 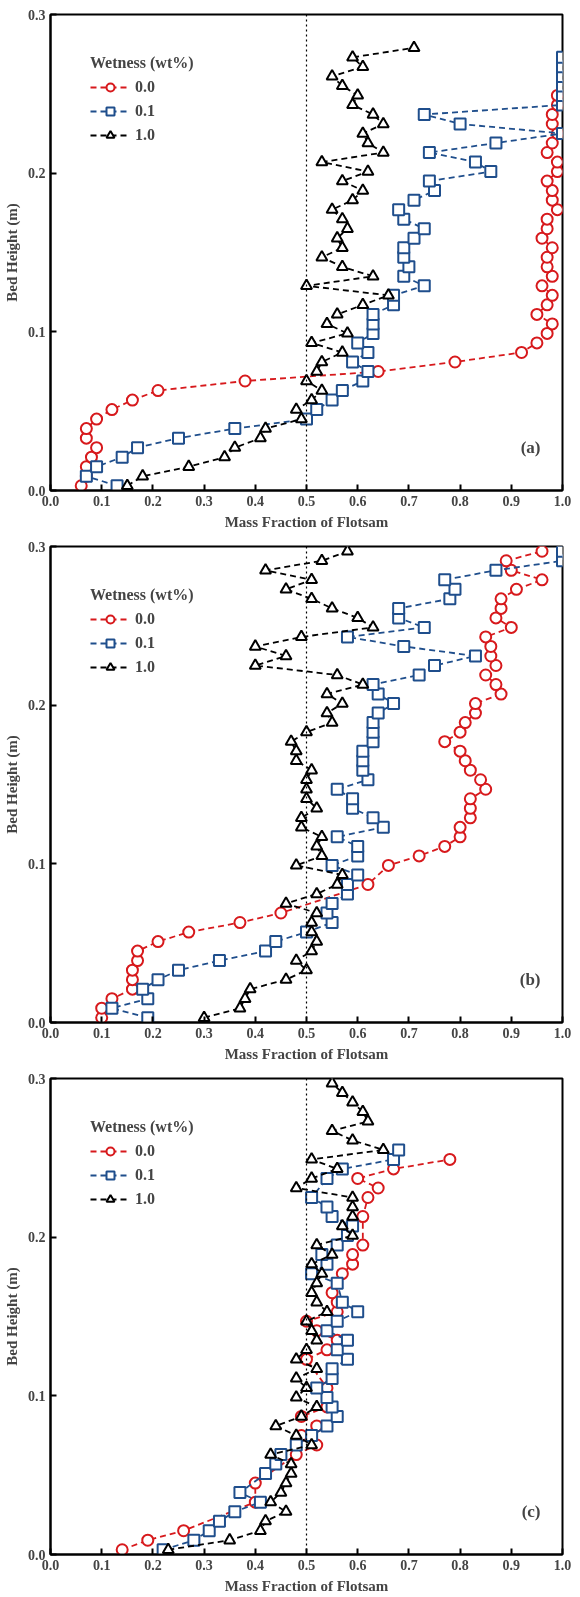 I want to click on annotation: (b), so click(x=530, y=979).